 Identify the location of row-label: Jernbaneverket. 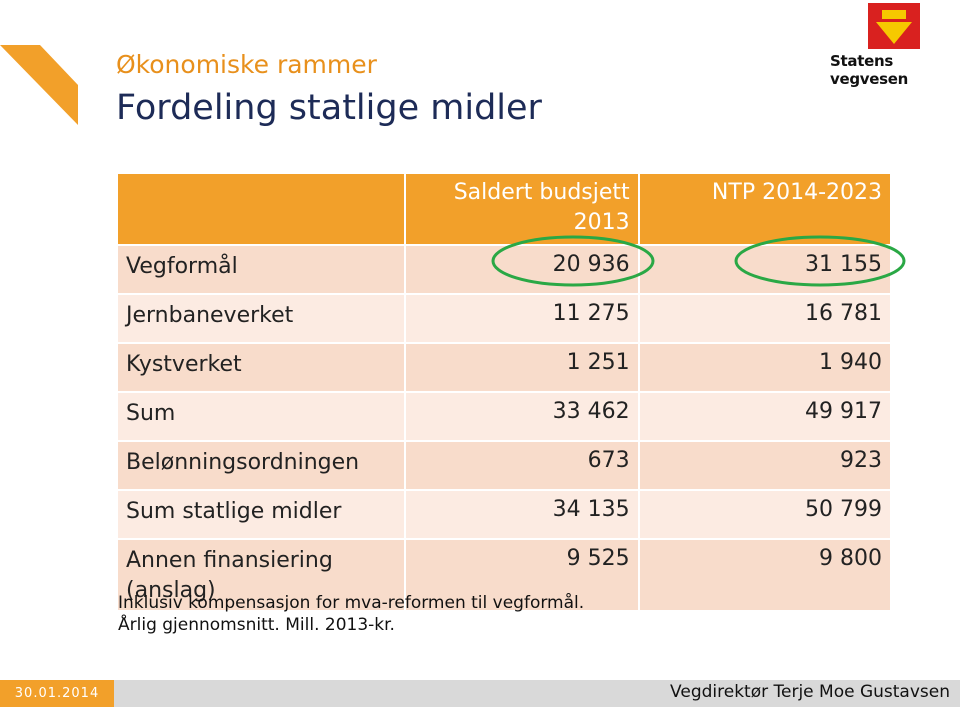
(261, 318).